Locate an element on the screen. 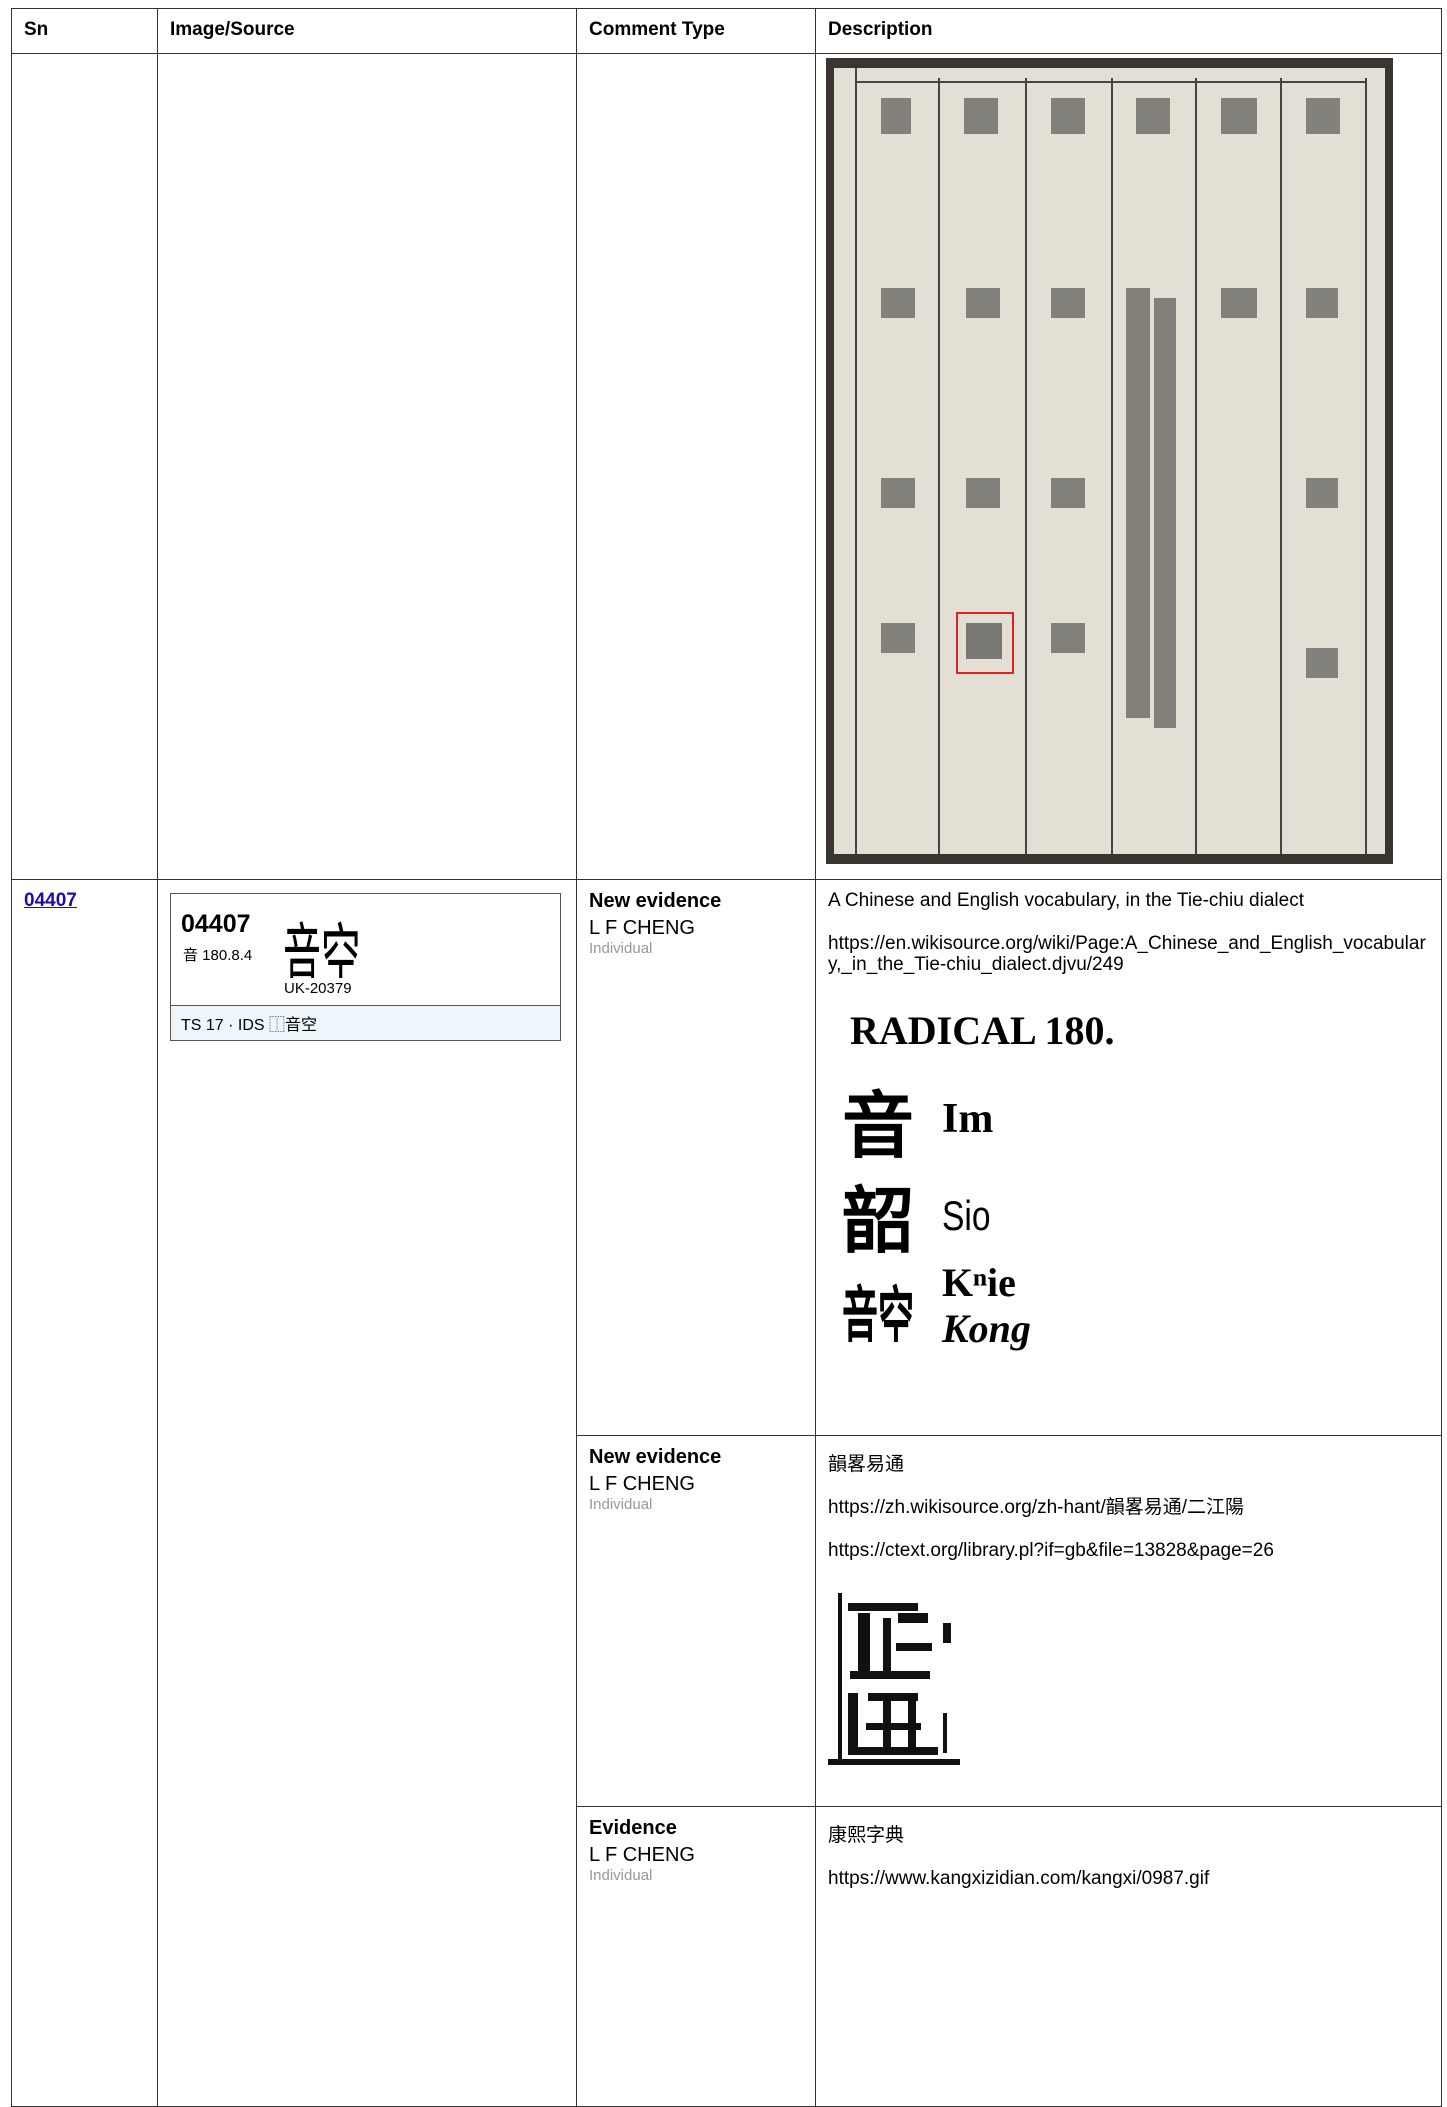 This screenshot has width=1447, height=2107. sn-link: 04407 is located at coordinates (50, 900).